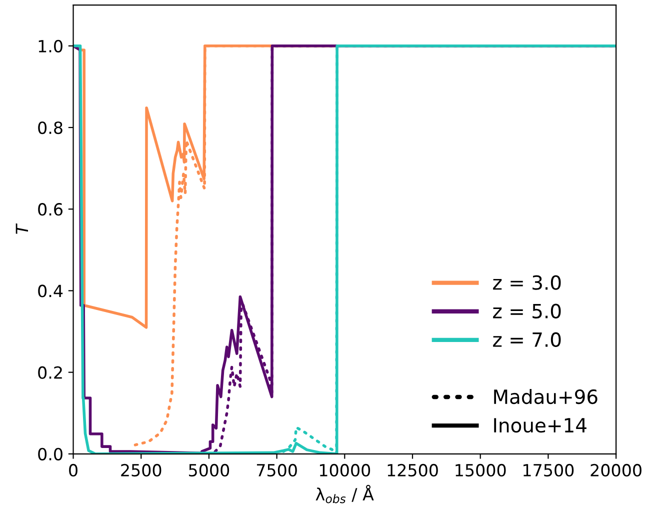 This screenshot has height=510, width=666. What do you see at coordinates (50, 209) in the screenshot?
I see `y-tick-label: 0.6` at bounding box center [50, 209].